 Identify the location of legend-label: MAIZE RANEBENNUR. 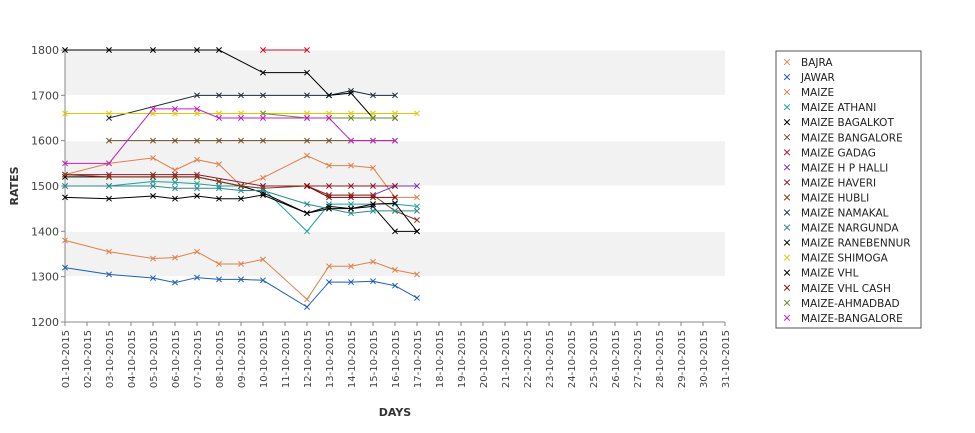
(856, 244).